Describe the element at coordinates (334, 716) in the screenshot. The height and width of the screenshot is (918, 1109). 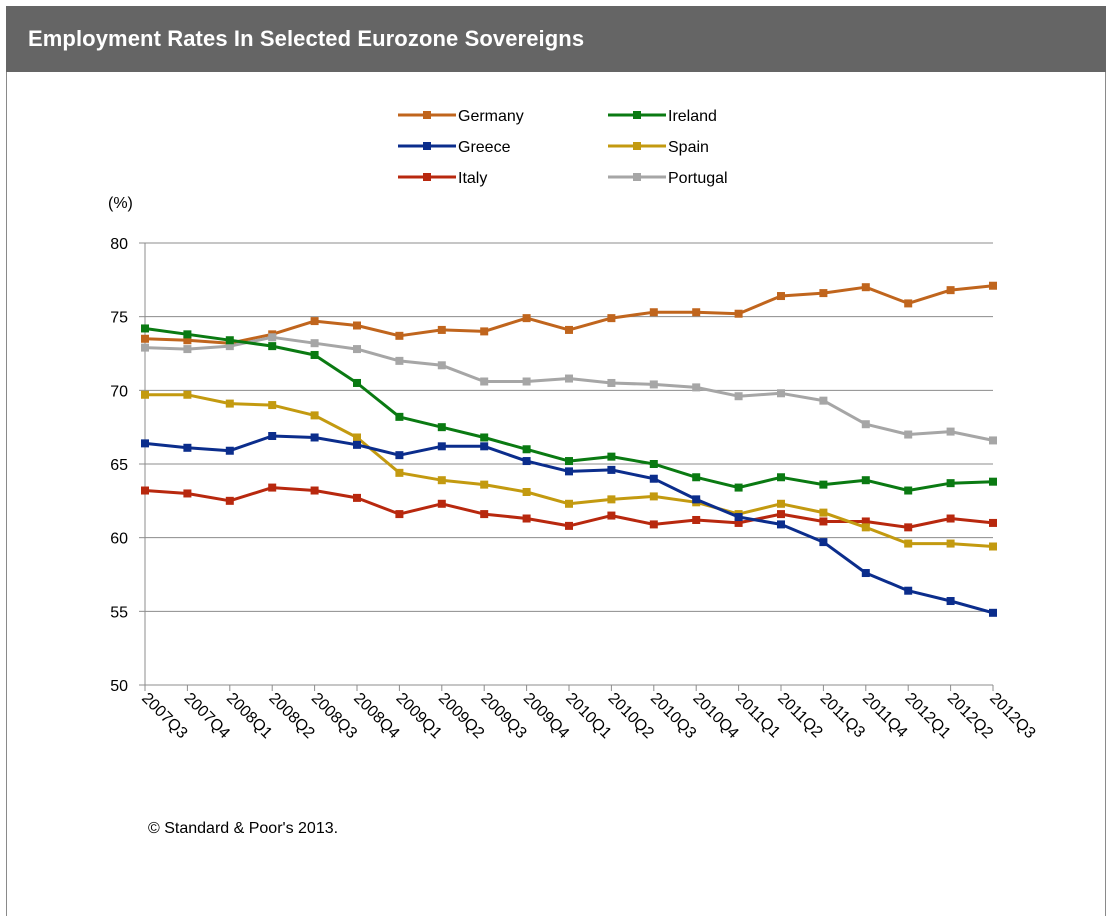
I see `x-tick-label: 2008Q3` at that location.